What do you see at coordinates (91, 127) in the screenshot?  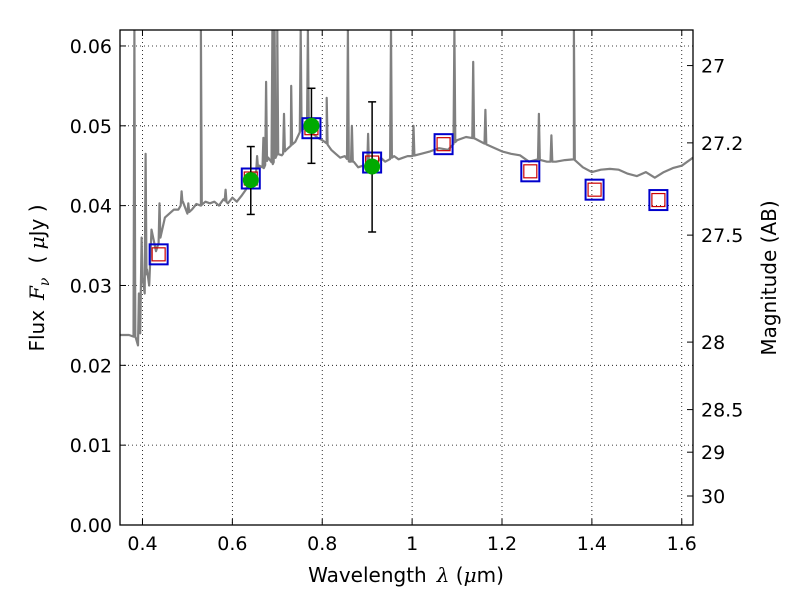 I see `y-tick-label: 0.05` at bounding box center [91, 127].